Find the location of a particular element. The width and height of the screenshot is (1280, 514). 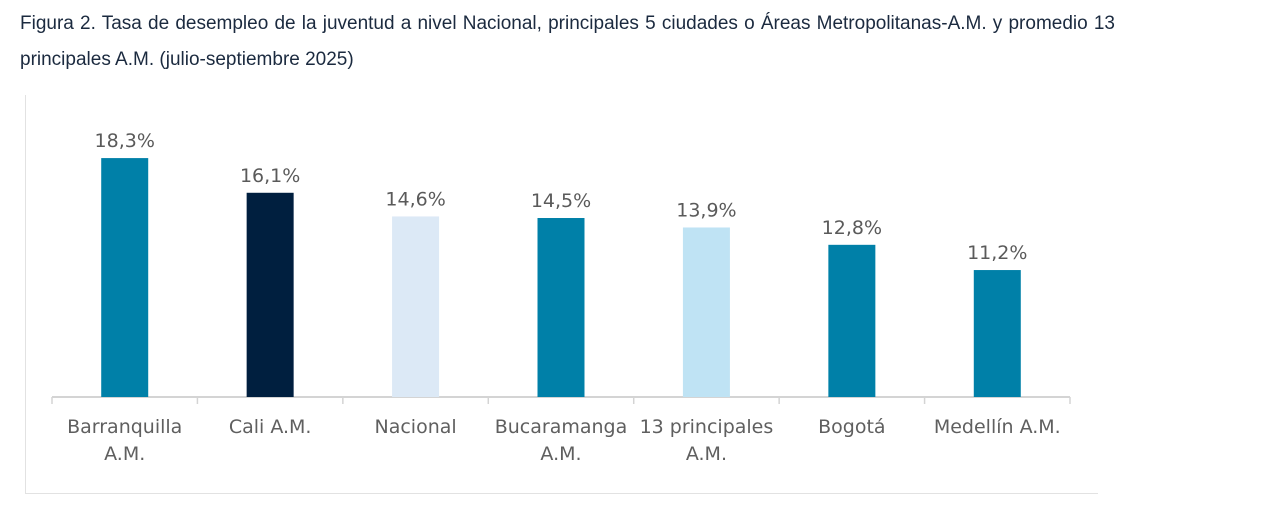

data-label: 13,9% is located at coordinates (706, 210).